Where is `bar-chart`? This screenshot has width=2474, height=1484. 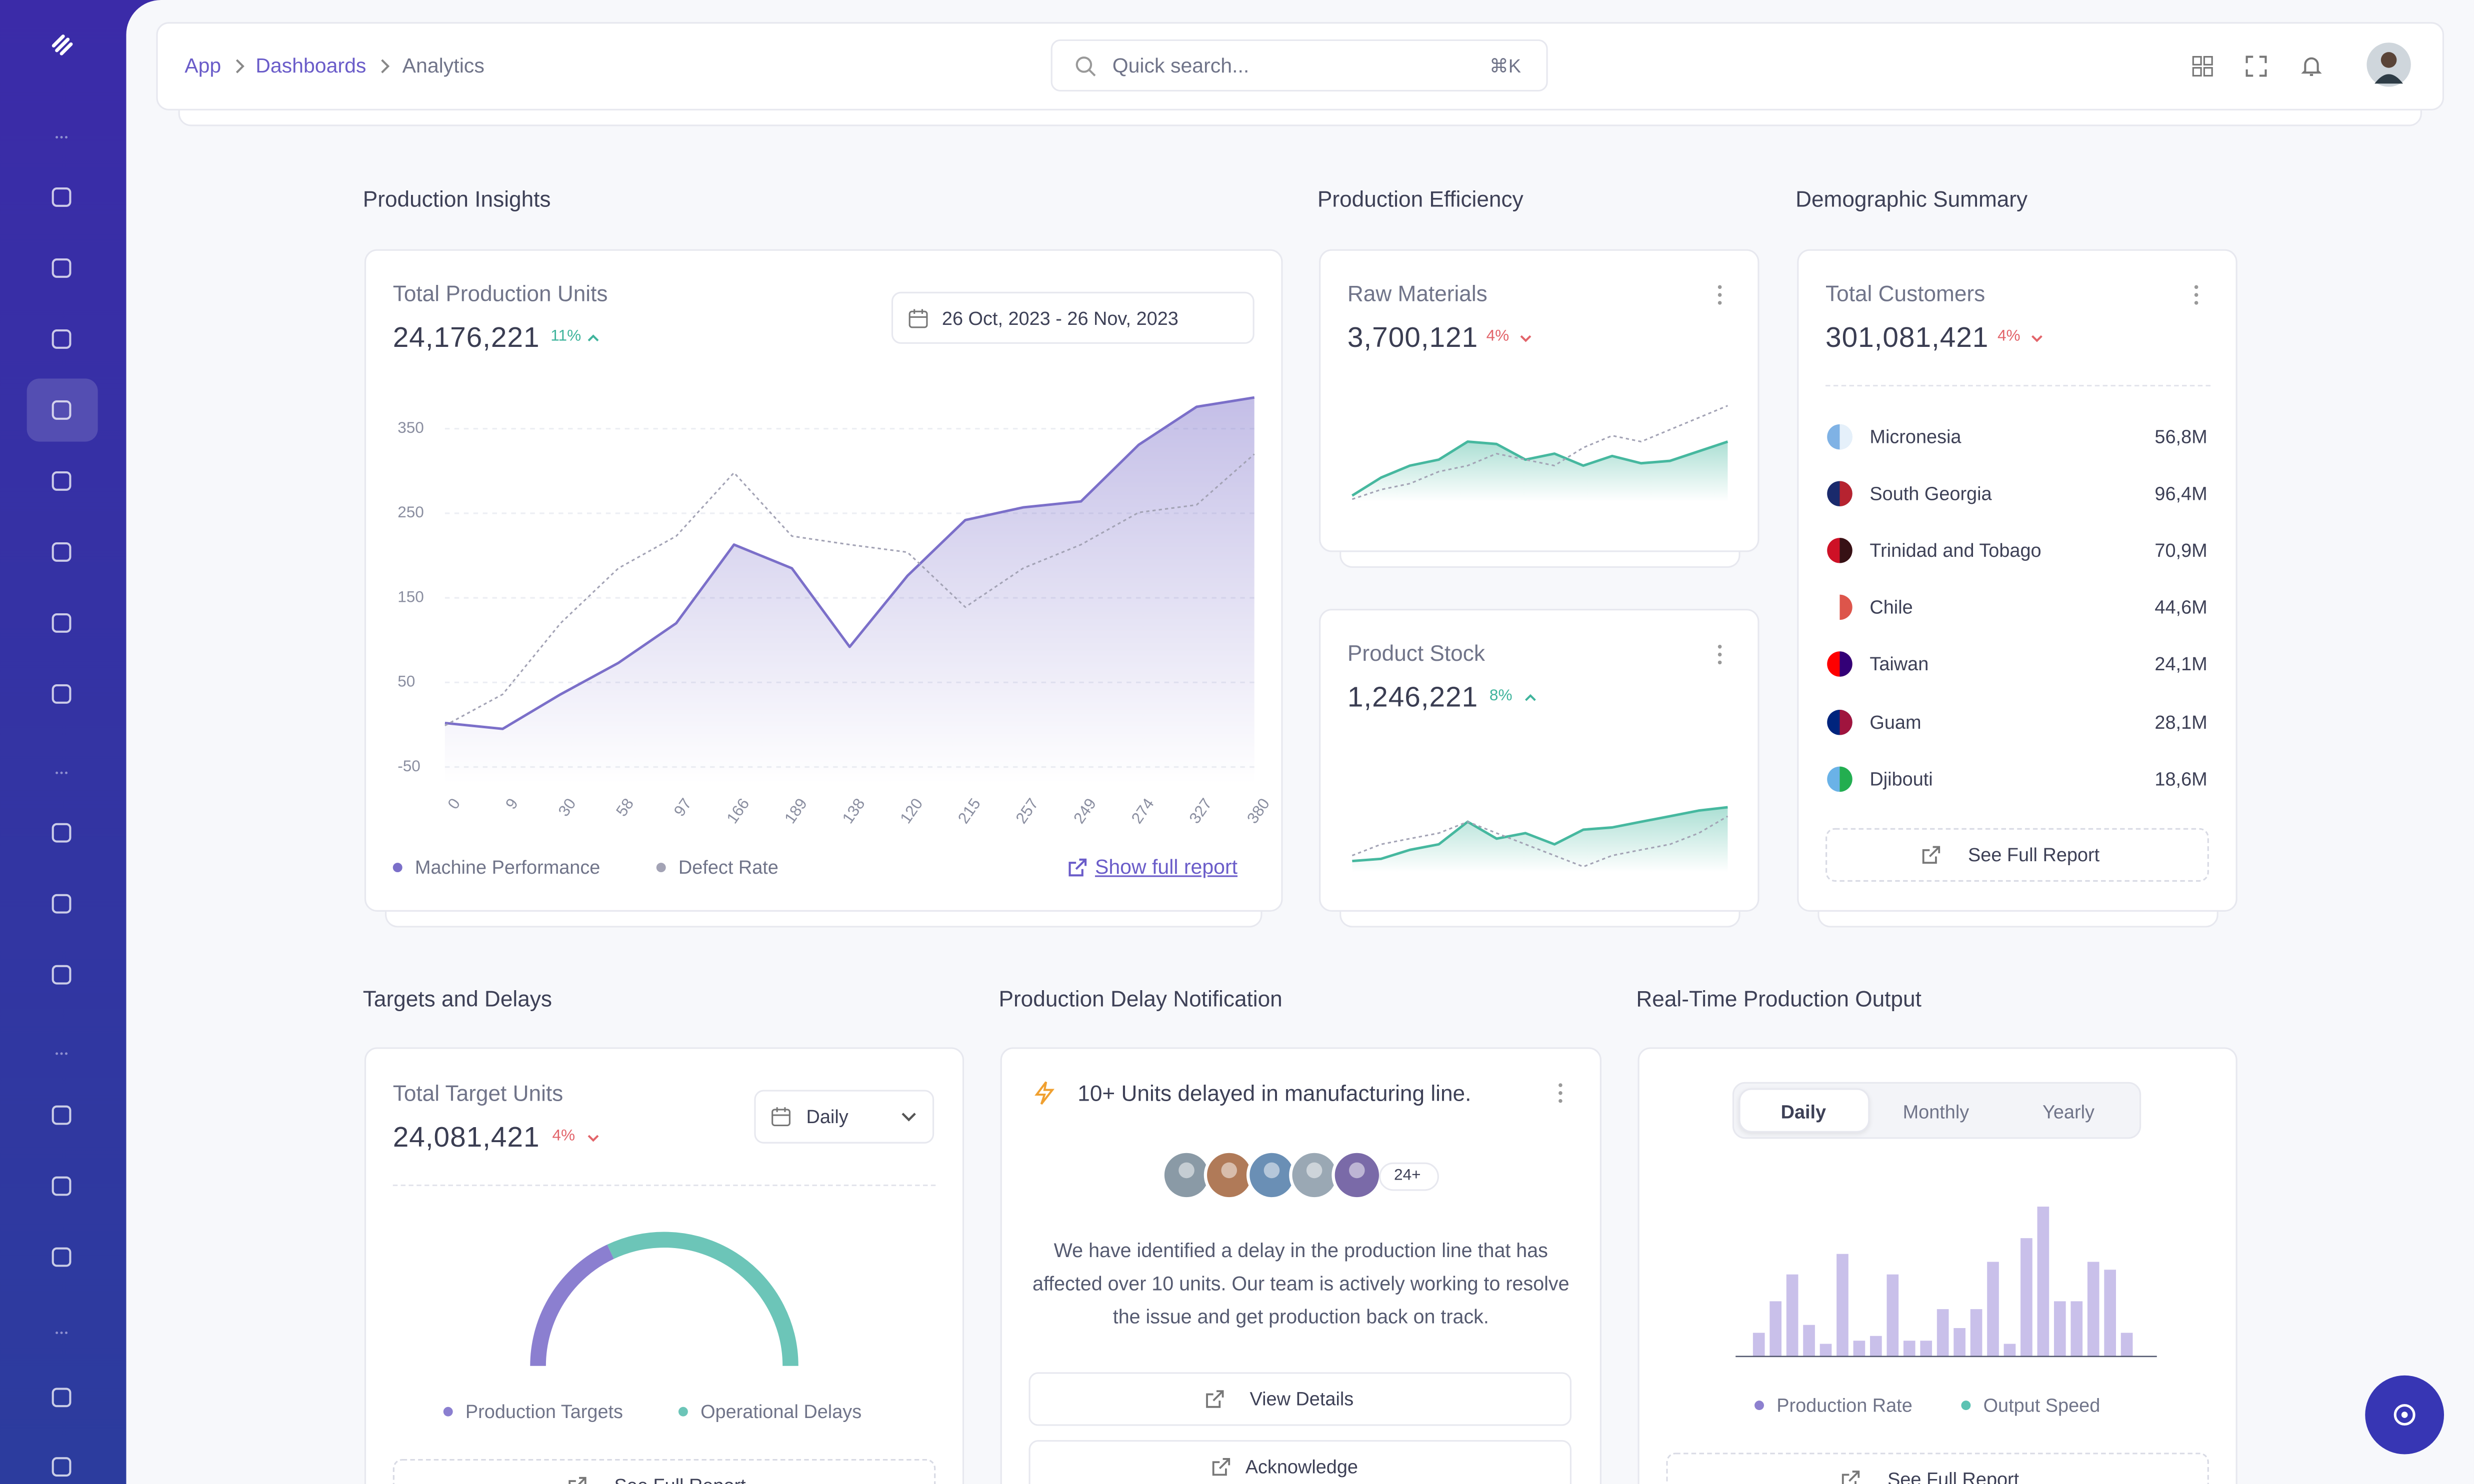
bar-chart is located at coordinates (1946, 1282).